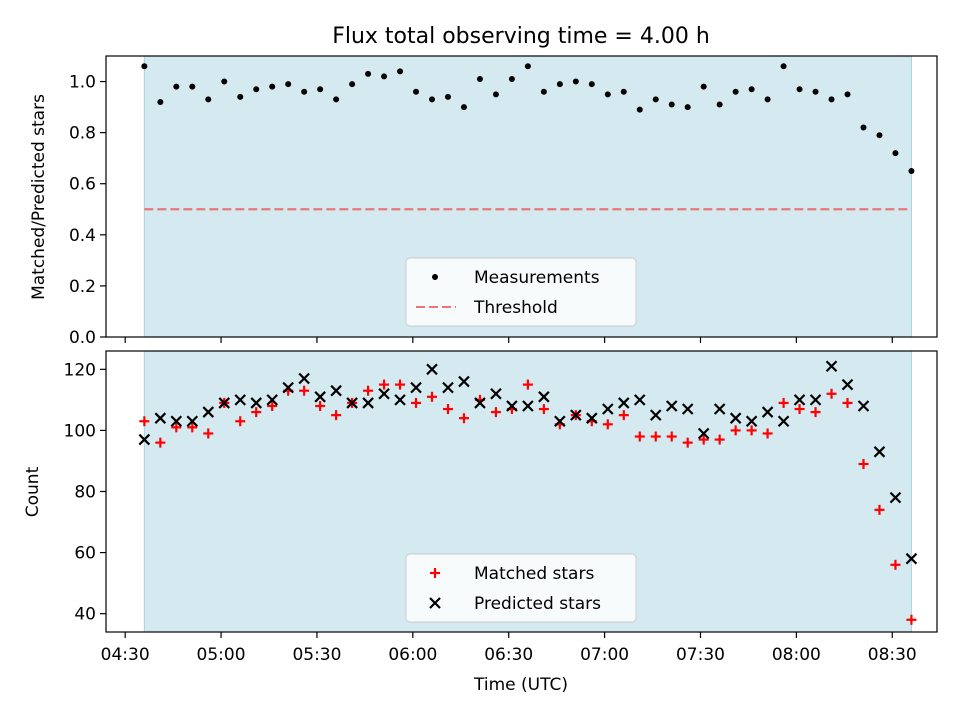  Describe the element at coordinates (82, 236) in the screenshot. I see `top-y-tick-label: 0.4` at that location.